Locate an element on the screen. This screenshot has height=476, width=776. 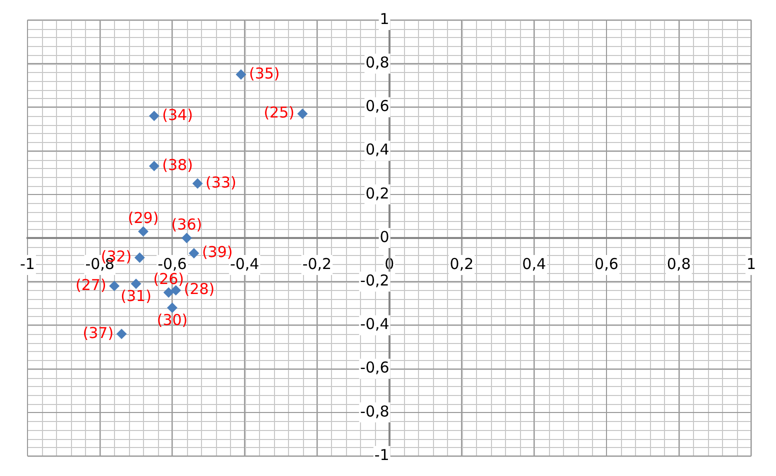
y-tick-label: -1 is located at coordinates (382, 455).